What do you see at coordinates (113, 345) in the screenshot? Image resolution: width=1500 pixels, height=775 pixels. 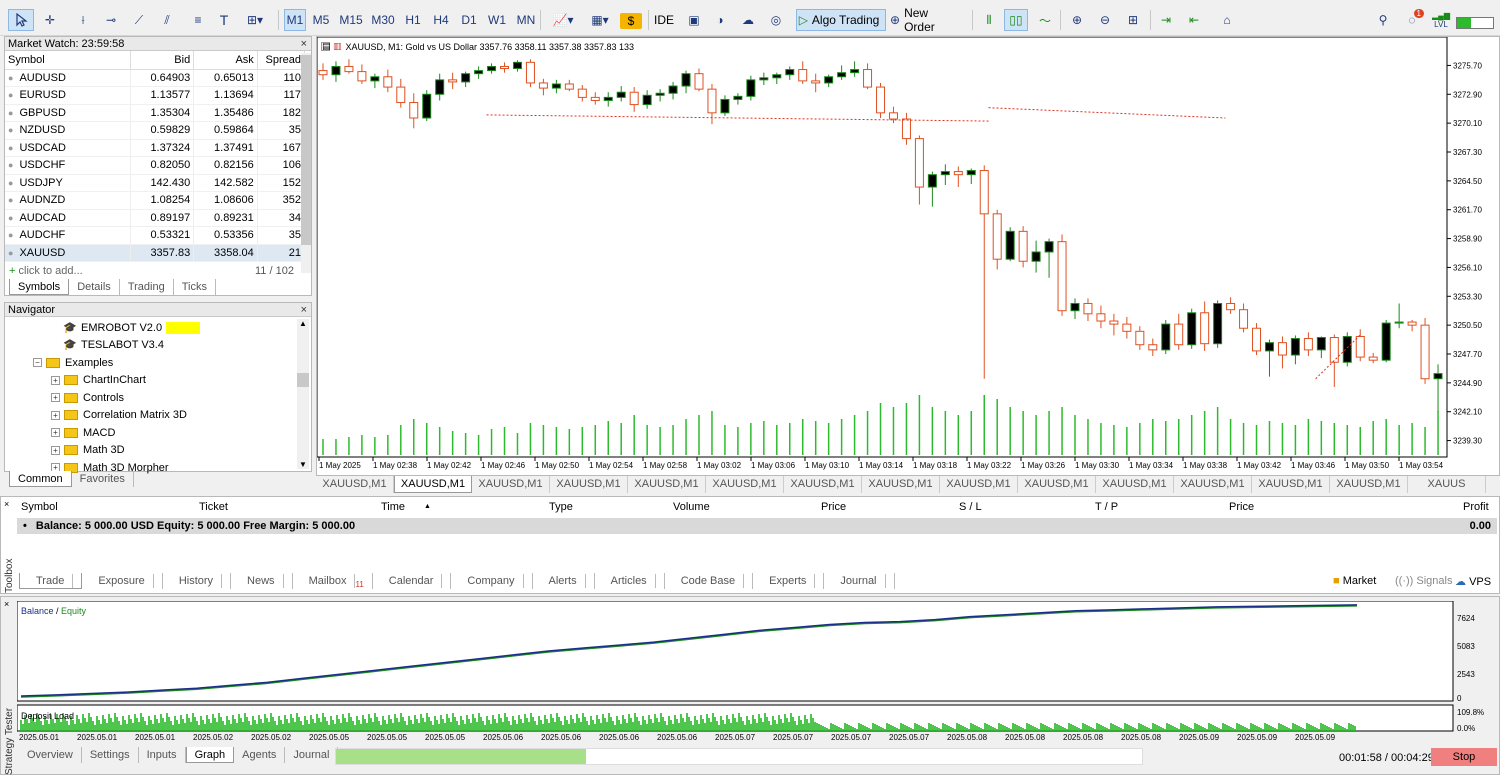 I see `navigator-item: 🎓 TESLABOT V3.4` at bounding box center [113, 345].